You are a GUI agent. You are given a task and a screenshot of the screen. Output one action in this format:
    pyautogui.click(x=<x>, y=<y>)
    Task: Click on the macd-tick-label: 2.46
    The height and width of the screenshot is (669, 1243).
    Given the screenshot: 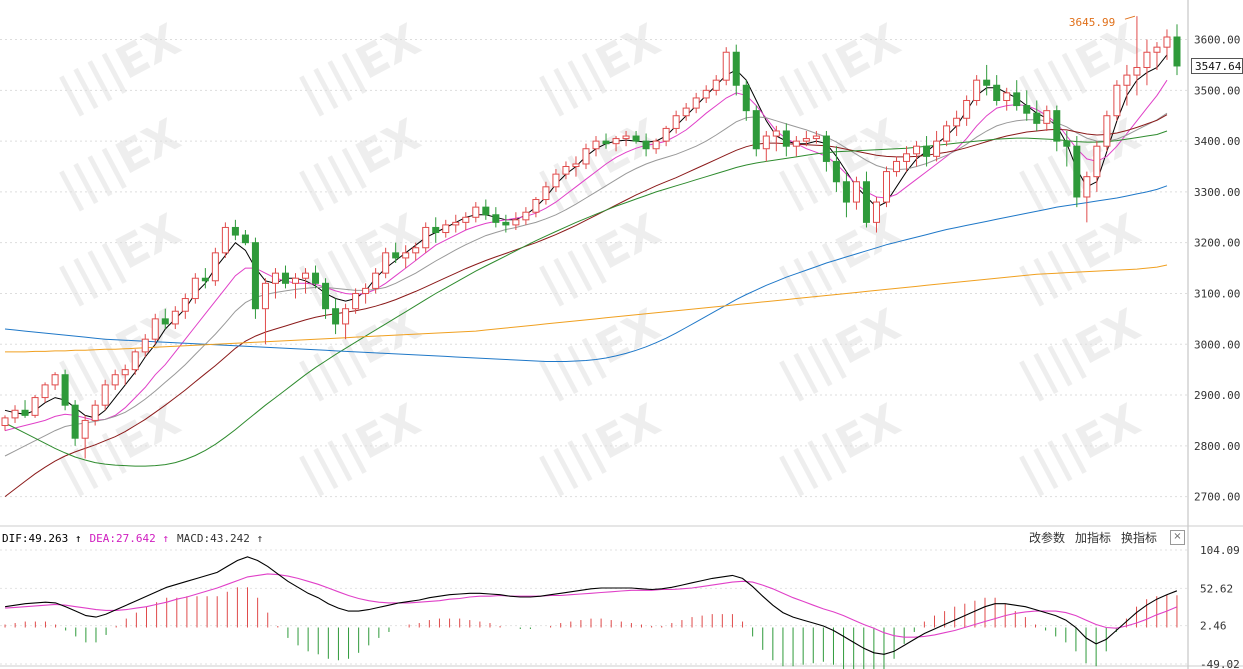 What is the action you would take?
    pyautogui.click(x=1213, y=626)
    